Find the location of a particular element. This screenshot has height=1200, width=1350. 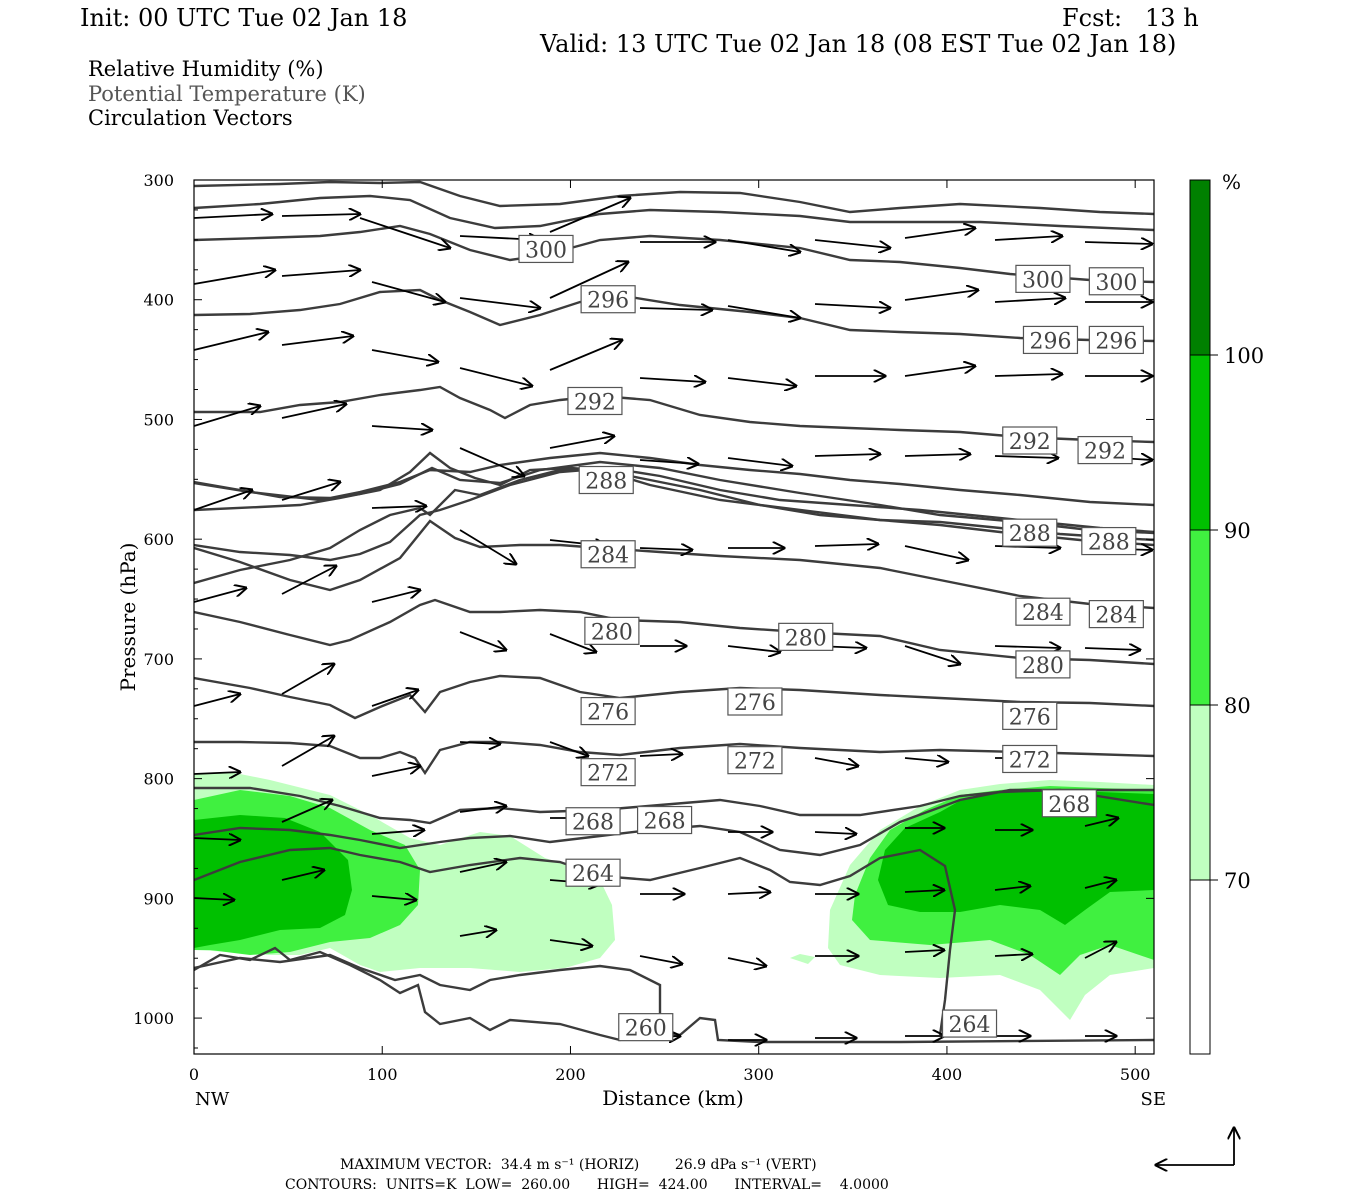

contour-label: 272 is located at coordinates (608, 772).